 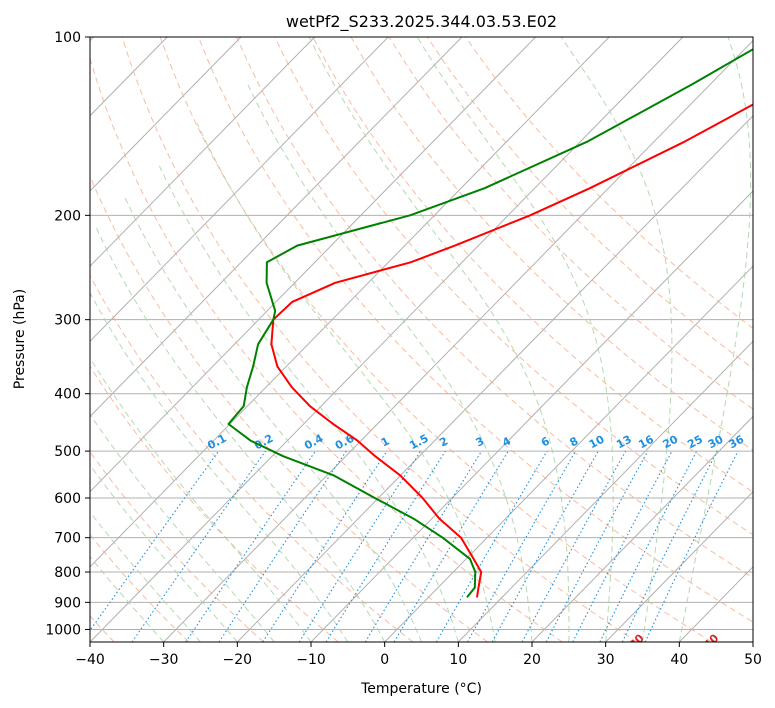 I want to click on y-tick-label: 400, so click(x=67, y=395).